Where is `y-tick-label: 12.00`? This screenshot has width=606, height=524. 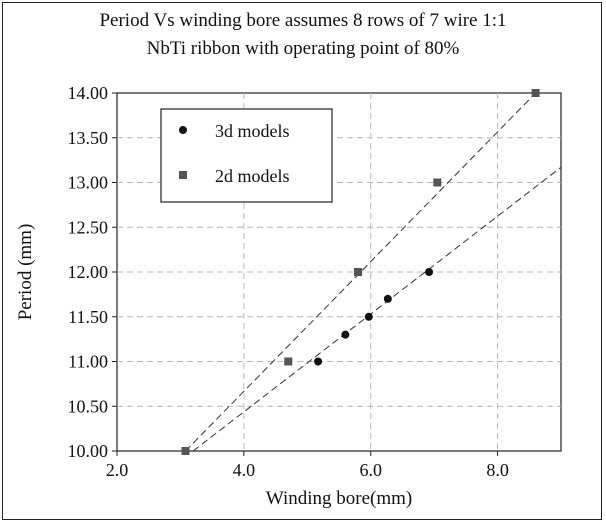 y-tick-label: 12.00 is located at coordinates (88, 272).